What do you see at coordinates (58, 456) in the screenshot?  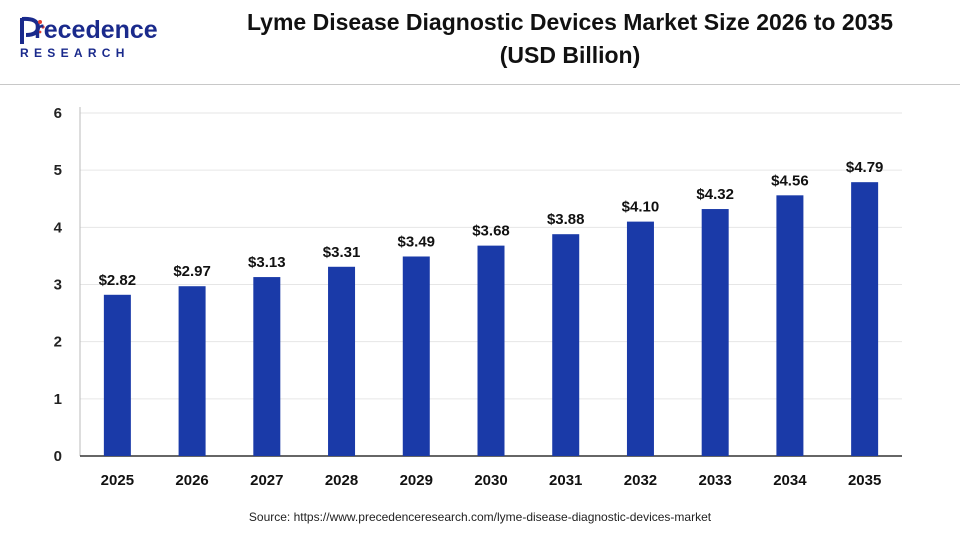 I see `y-tick-label: 0` at bounding box center [58, 456].